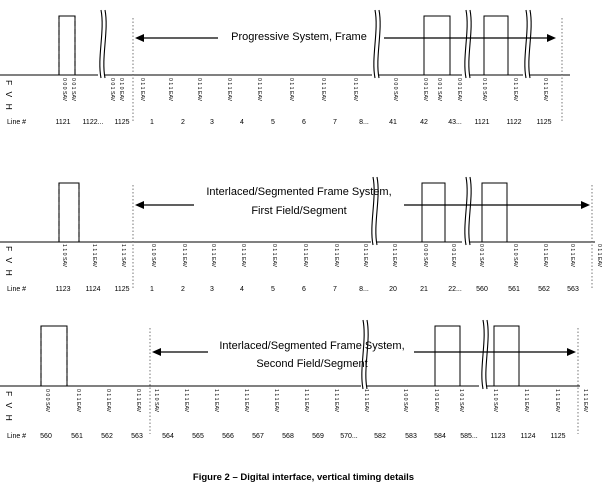  Describe the element at coordinates (318, 436) in the screenshot. I see `line-number: 569` at that location.